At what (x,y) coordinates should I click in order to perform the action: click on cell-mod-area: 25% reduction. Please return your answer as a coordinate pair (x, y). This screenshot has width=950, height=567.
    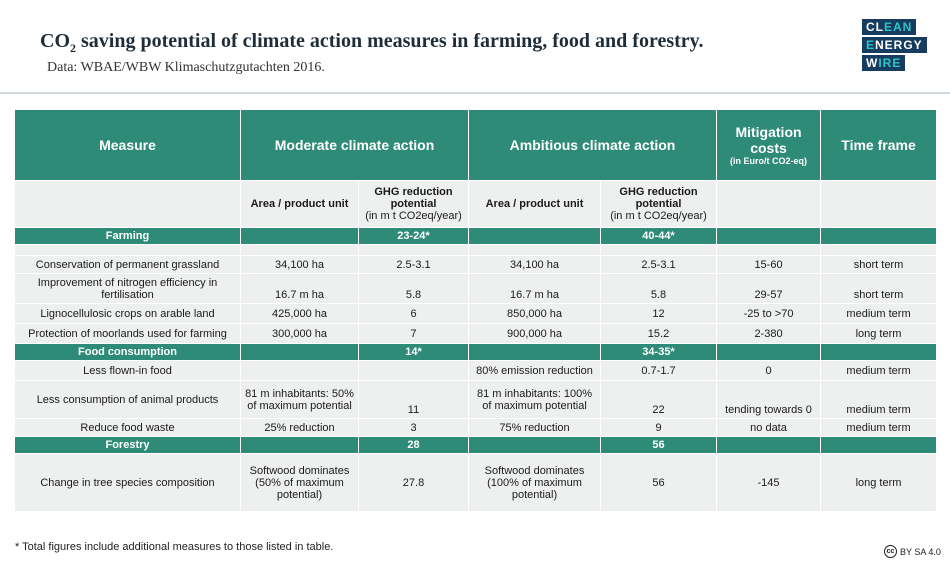
    Looking at the image, I should click on (299, 427).